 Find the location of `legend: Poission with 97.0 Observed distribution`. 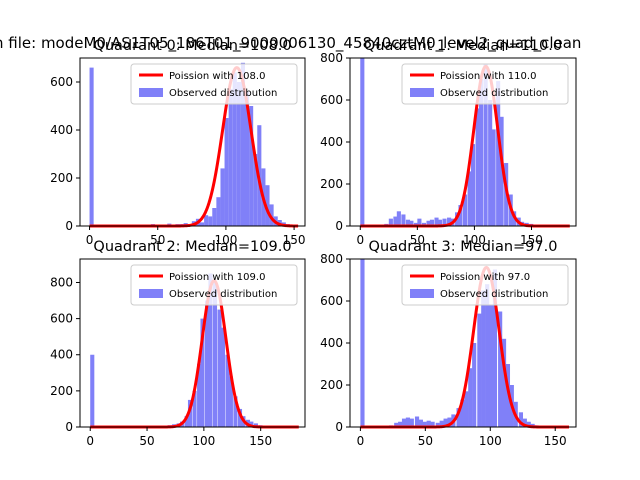

legend: Poission with 97.0 Observed distribution is located at coordinates (485, 285).